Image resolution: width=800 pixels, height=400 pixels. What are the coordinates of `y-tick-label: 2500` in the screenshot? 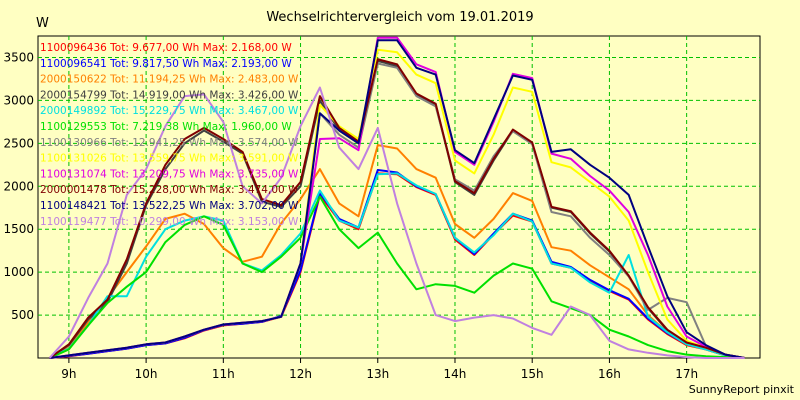 It's located at (18, 143).